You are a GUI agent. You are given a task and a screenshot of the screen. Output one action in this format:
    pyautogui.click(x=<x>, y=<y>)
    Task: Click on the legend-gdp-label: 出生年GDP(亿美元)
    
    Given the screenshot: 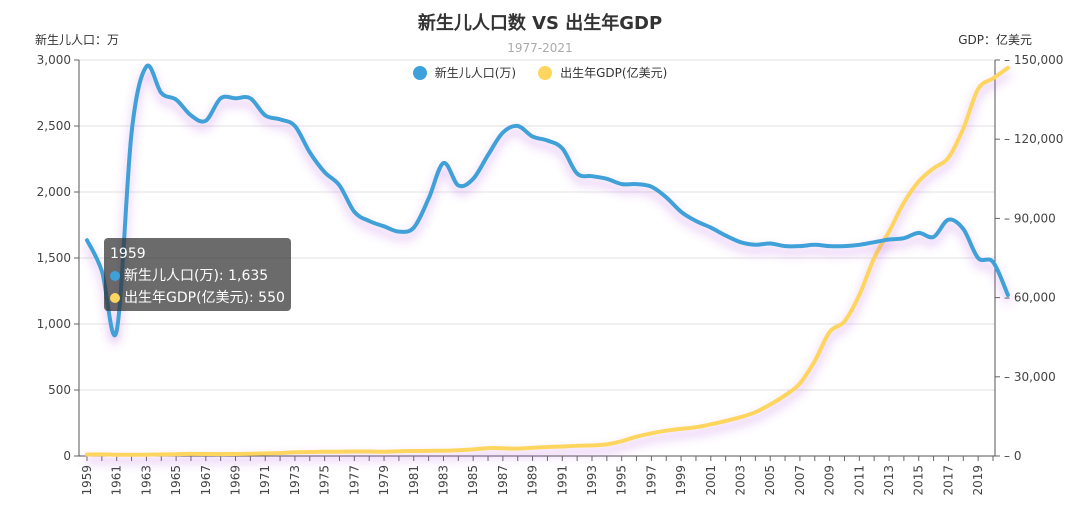 What is the action you would take?
    pyautogui.click(x=614, y=73)
    